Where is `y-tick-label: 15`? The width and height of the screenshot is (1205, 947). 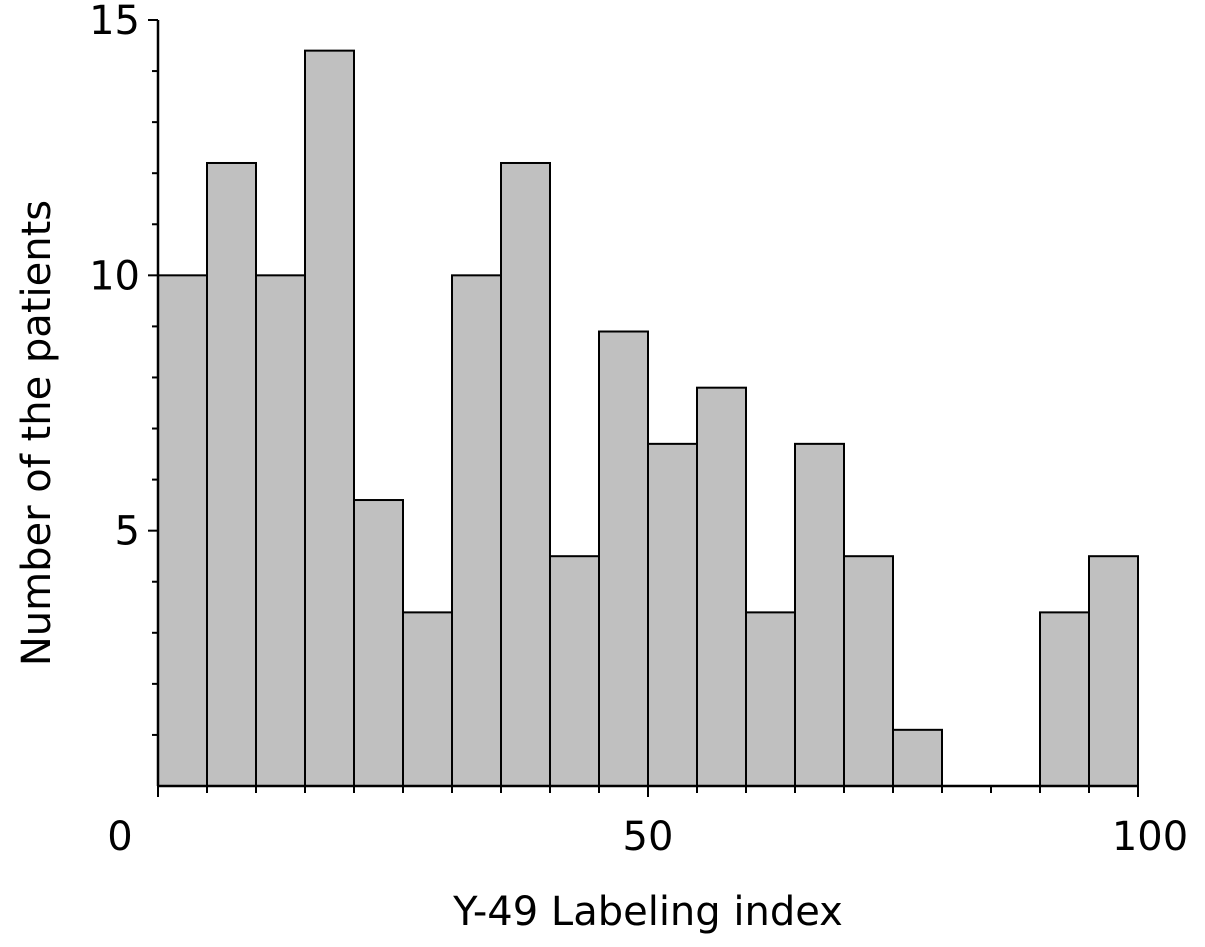
y-tick-label: 15 is located at coordinates (114, 22).